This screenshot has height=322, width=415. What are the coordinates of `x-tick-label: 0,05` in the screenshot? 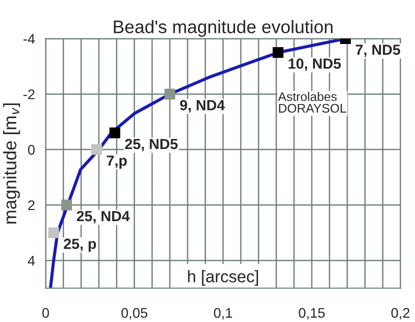 It's located at (134, 314).